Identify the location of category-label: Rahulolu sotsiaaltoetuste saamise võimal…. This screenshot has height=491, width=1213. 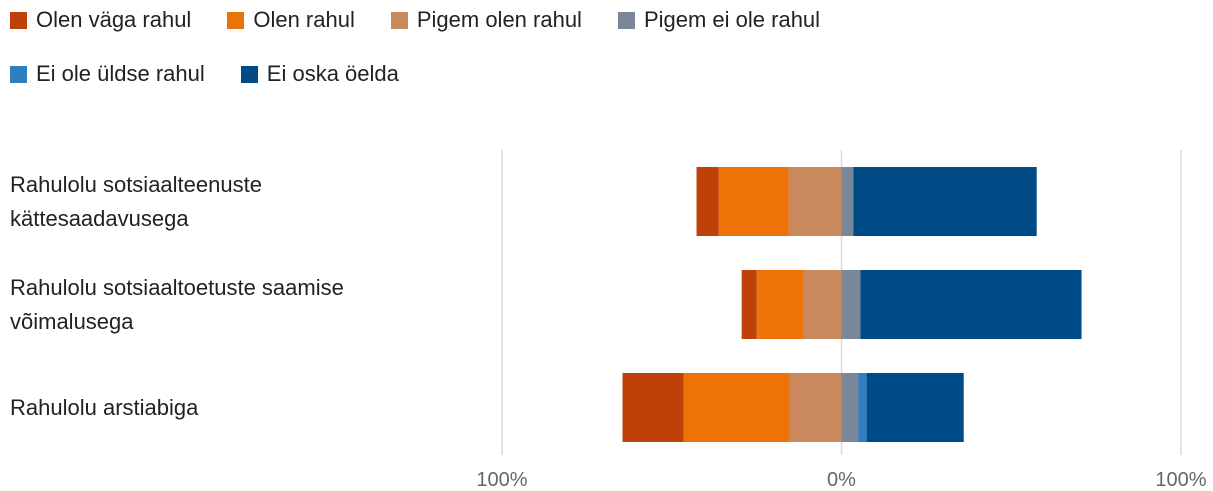
(177, 304).